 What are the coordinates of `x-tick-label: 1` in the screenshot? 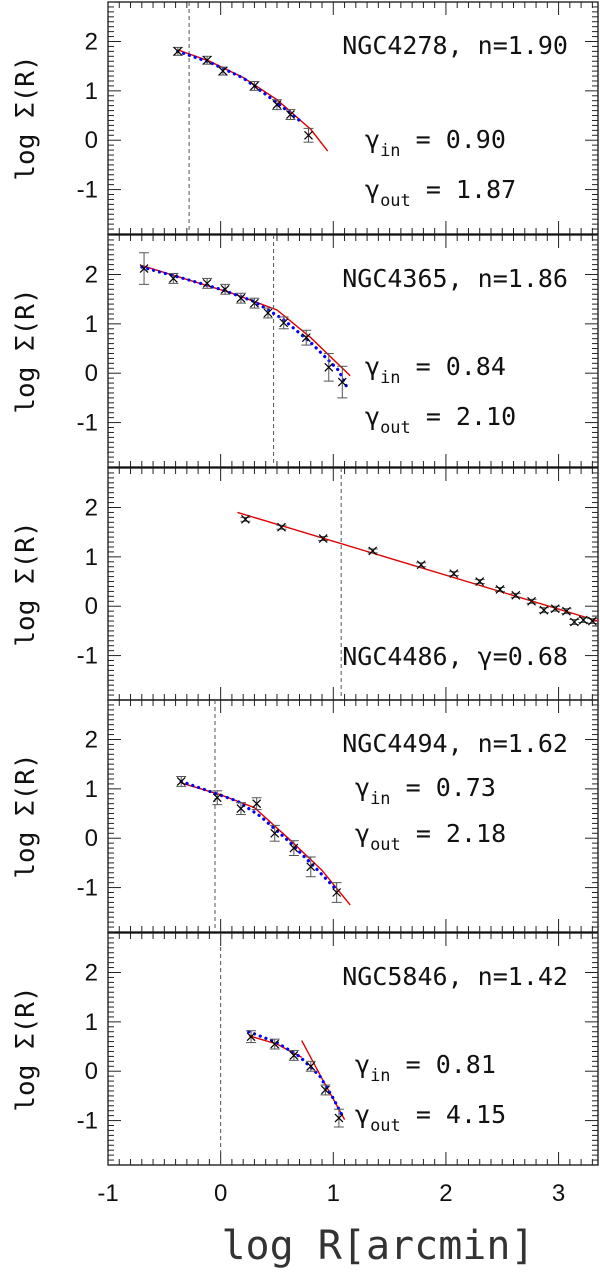 It's located at (333, 1193).